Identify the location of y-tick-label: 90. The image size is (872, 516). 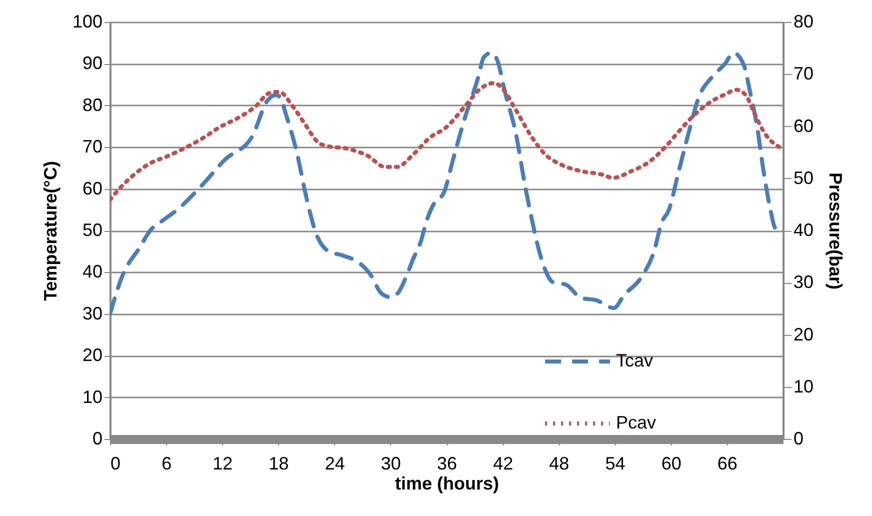
(92, 63).